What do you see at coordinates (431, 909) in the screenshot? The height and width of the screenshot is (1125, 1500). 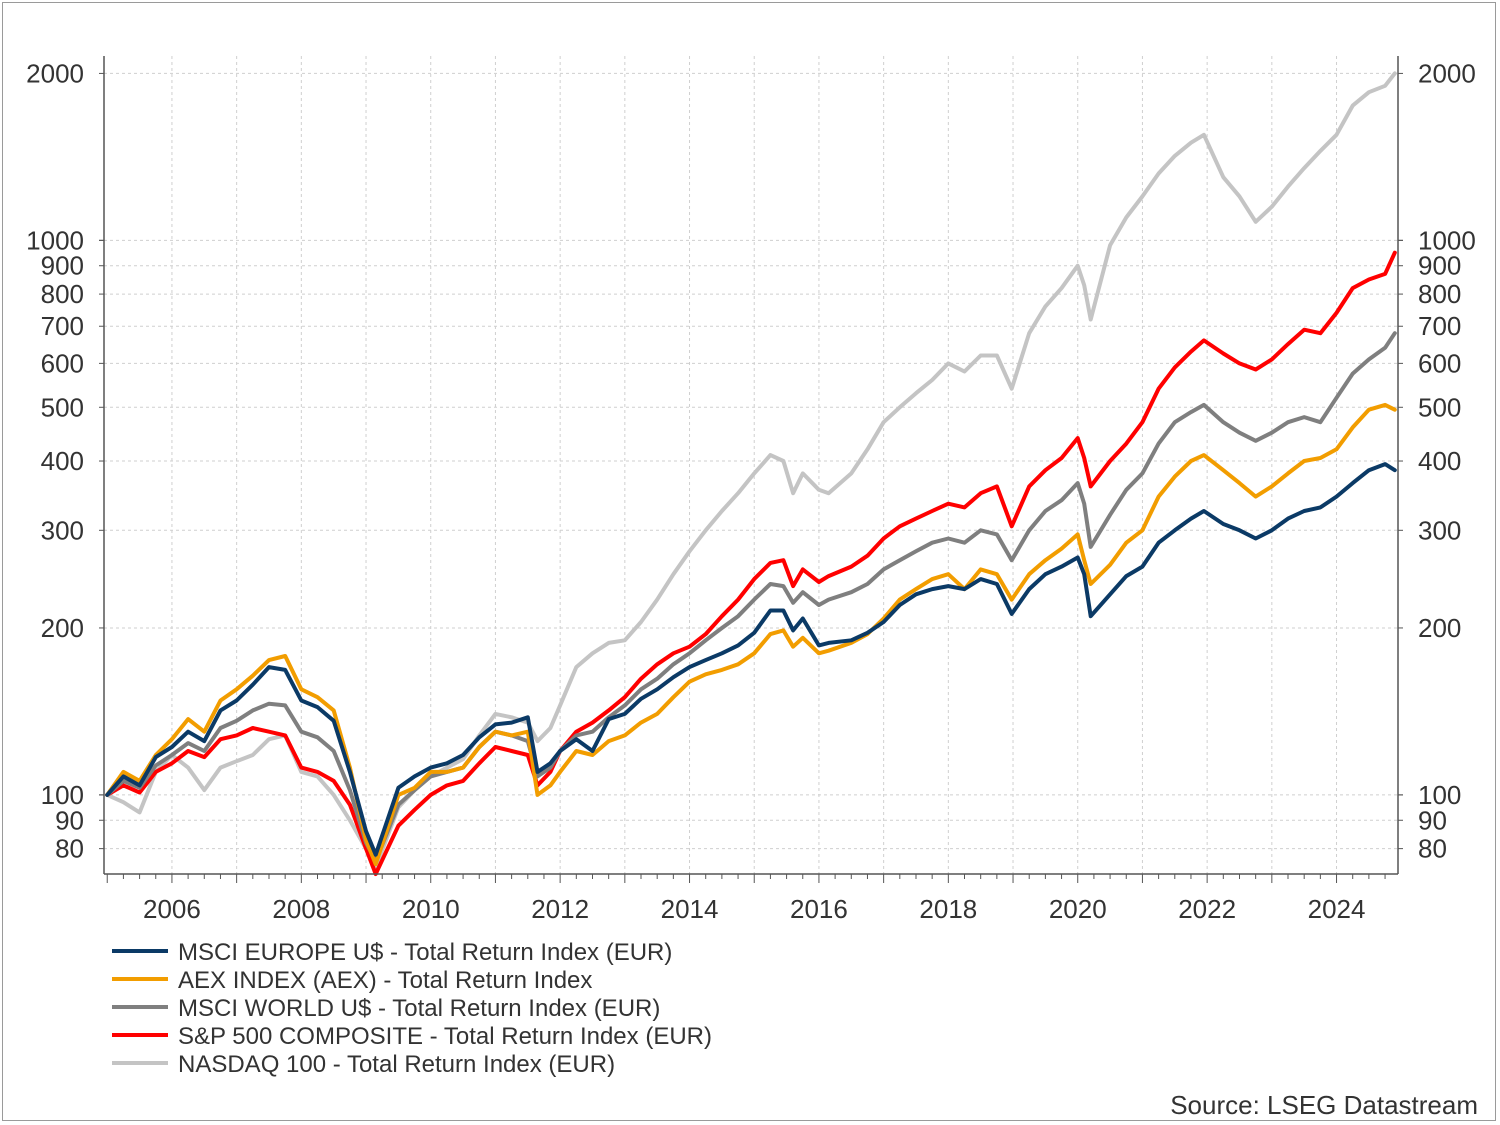 I see `x-tick-label: 2010` at bounding box center [431, 909].